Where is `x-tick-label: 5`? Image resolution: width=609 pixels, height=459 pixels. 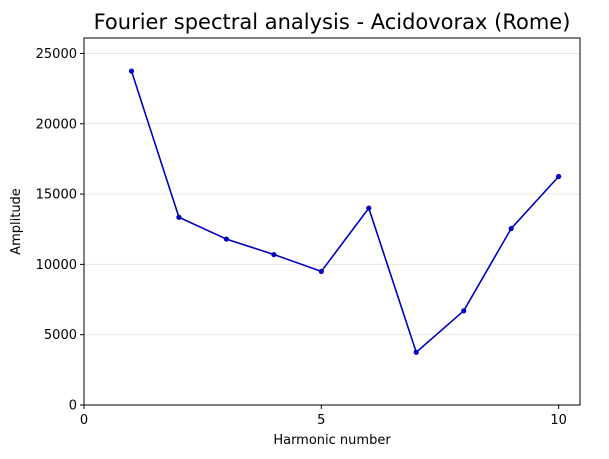 x-tick-label: 5 is located at coordinates (321, 420).